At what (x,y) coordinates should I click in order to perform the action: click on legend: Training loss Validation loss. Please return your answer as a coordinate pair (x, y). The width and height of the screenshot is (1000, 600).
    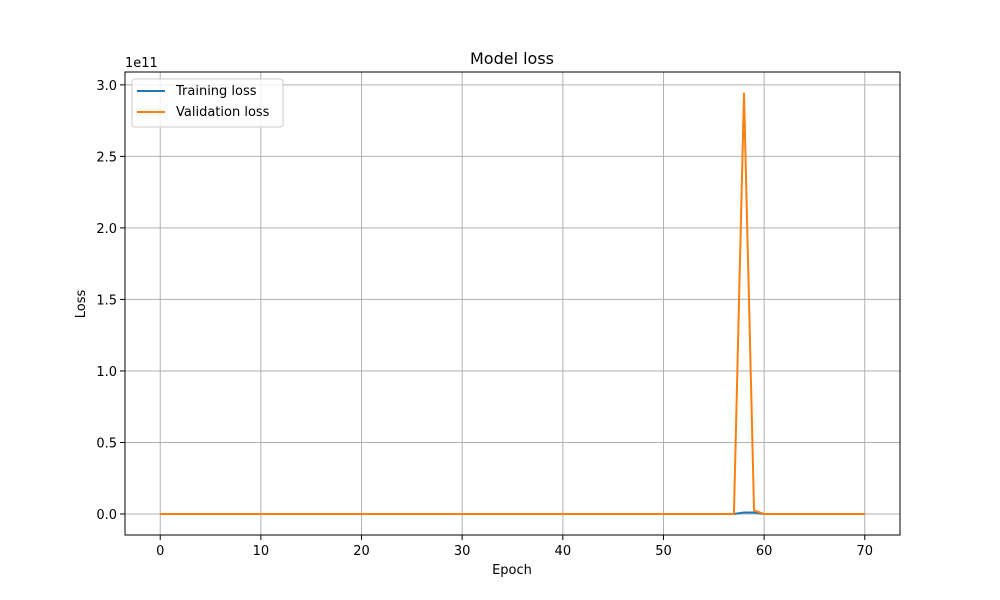
    Looking at the image, I should click on (207, 103).